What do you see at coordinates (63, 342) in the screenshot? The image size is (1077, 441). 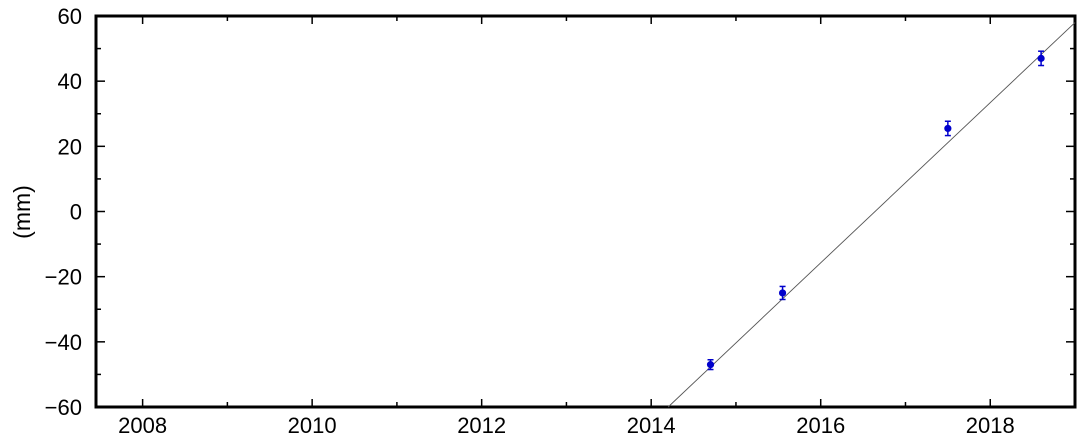 I see `y-tick-label: −40` at bounding box center [63, 342].